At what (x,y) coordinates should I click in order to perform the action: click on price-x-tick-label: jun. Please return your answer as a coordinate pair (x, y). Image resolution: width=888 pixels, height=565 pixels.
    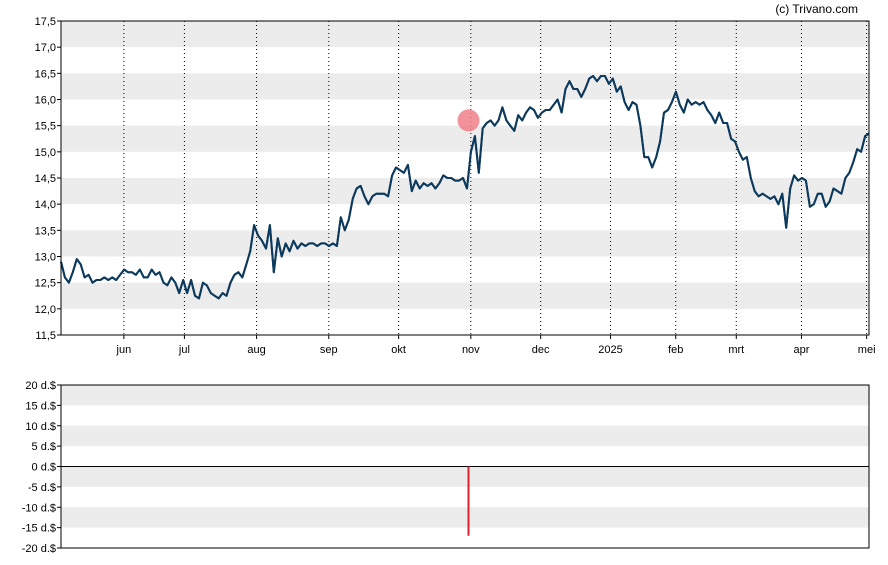
    Looking at the image, I should click on (124, 350).